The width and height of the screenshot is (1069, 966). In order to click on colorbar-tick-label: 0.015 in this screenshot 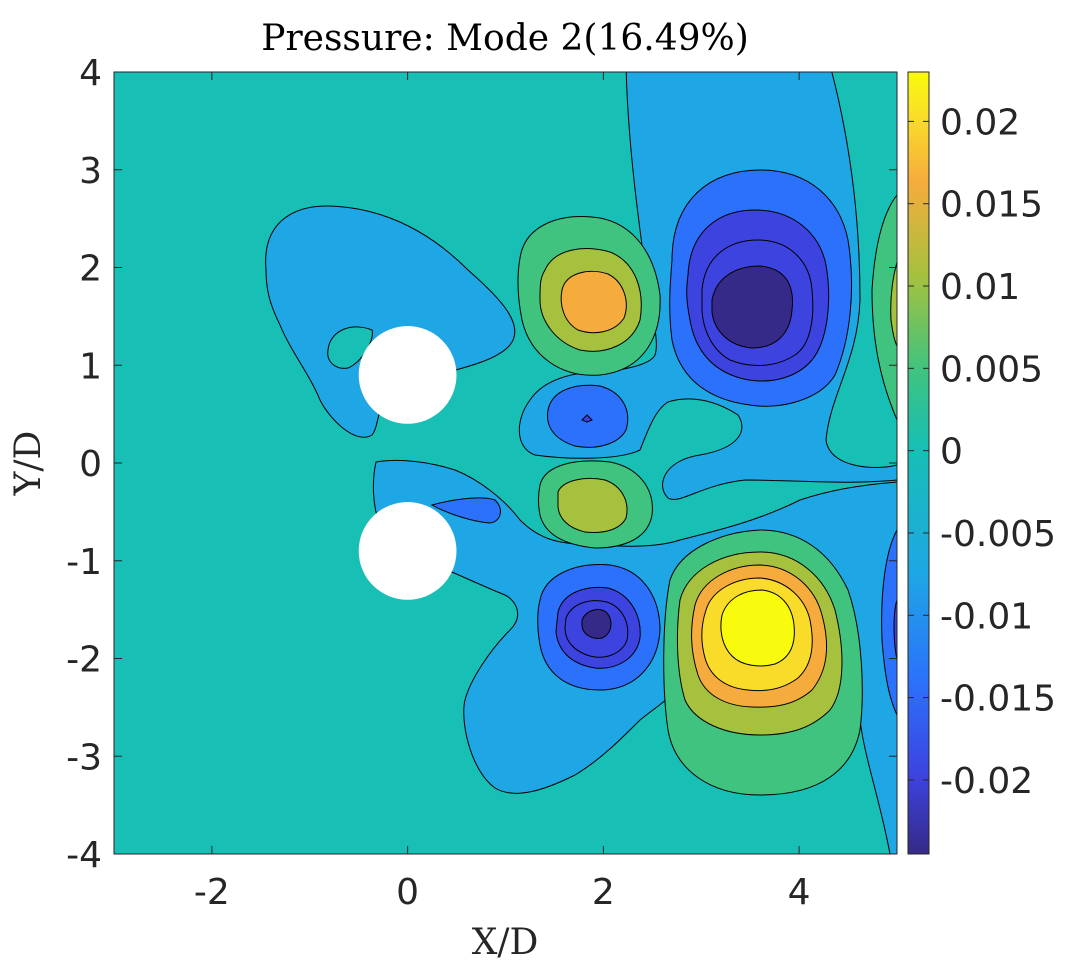, I will do `click(991, 205)`.